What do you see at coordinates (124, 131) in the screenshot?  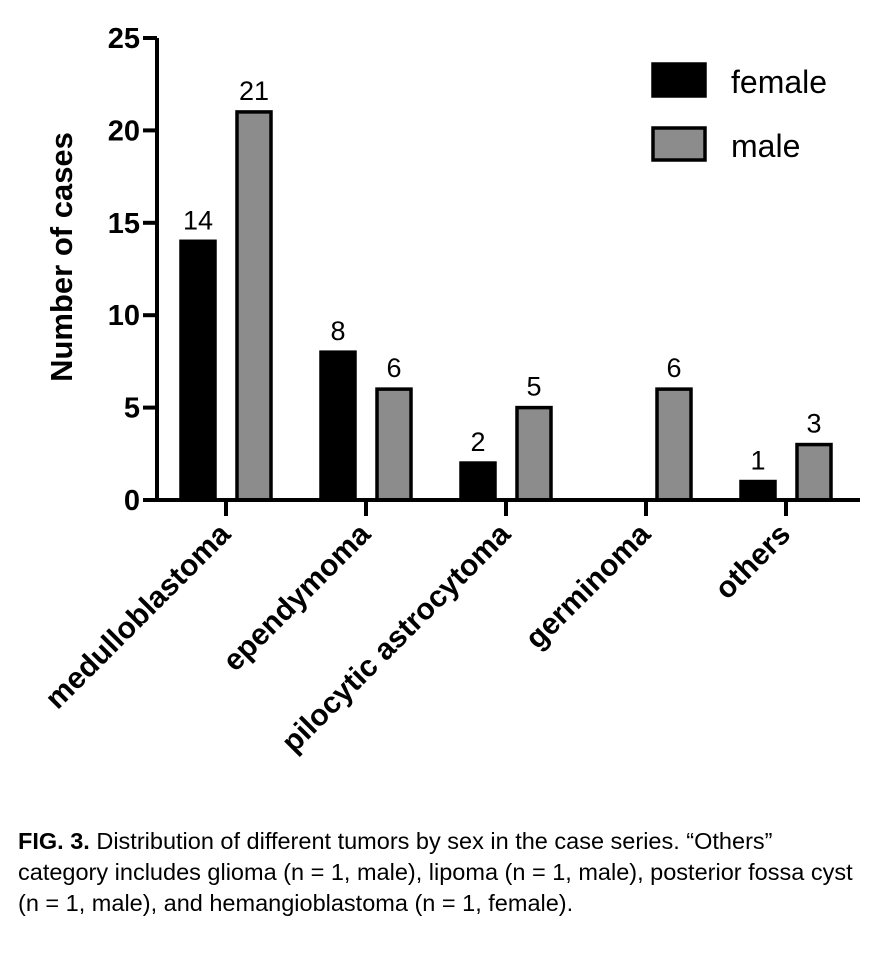 I see `y-tick-label: 20` at bounding box center [124, 131].